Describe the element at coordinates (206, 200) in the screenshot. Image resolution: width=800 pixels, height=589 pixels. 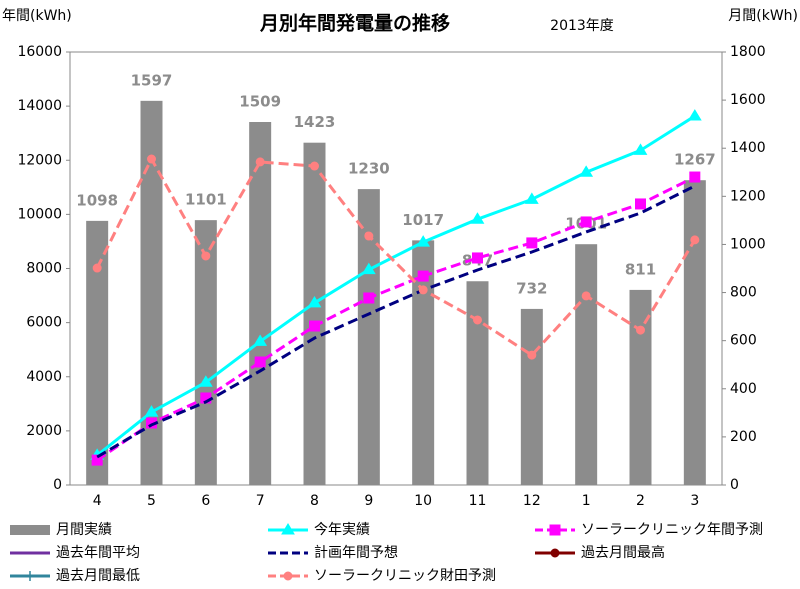
I see `value-label: 1101` at that location.